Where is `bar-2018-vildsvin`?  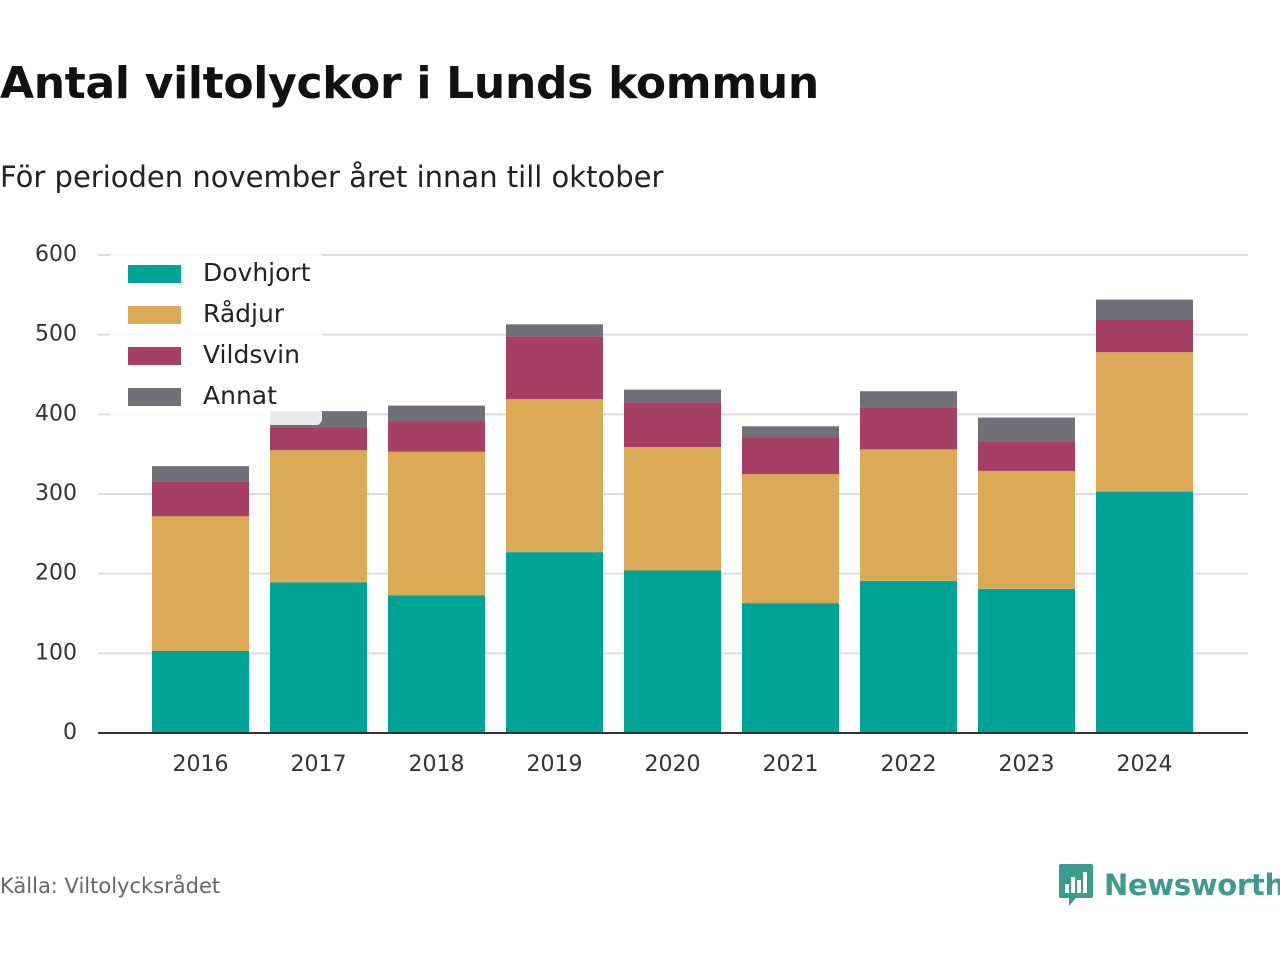 bar-2018-vildsvin is located at coordinates (436, 436).